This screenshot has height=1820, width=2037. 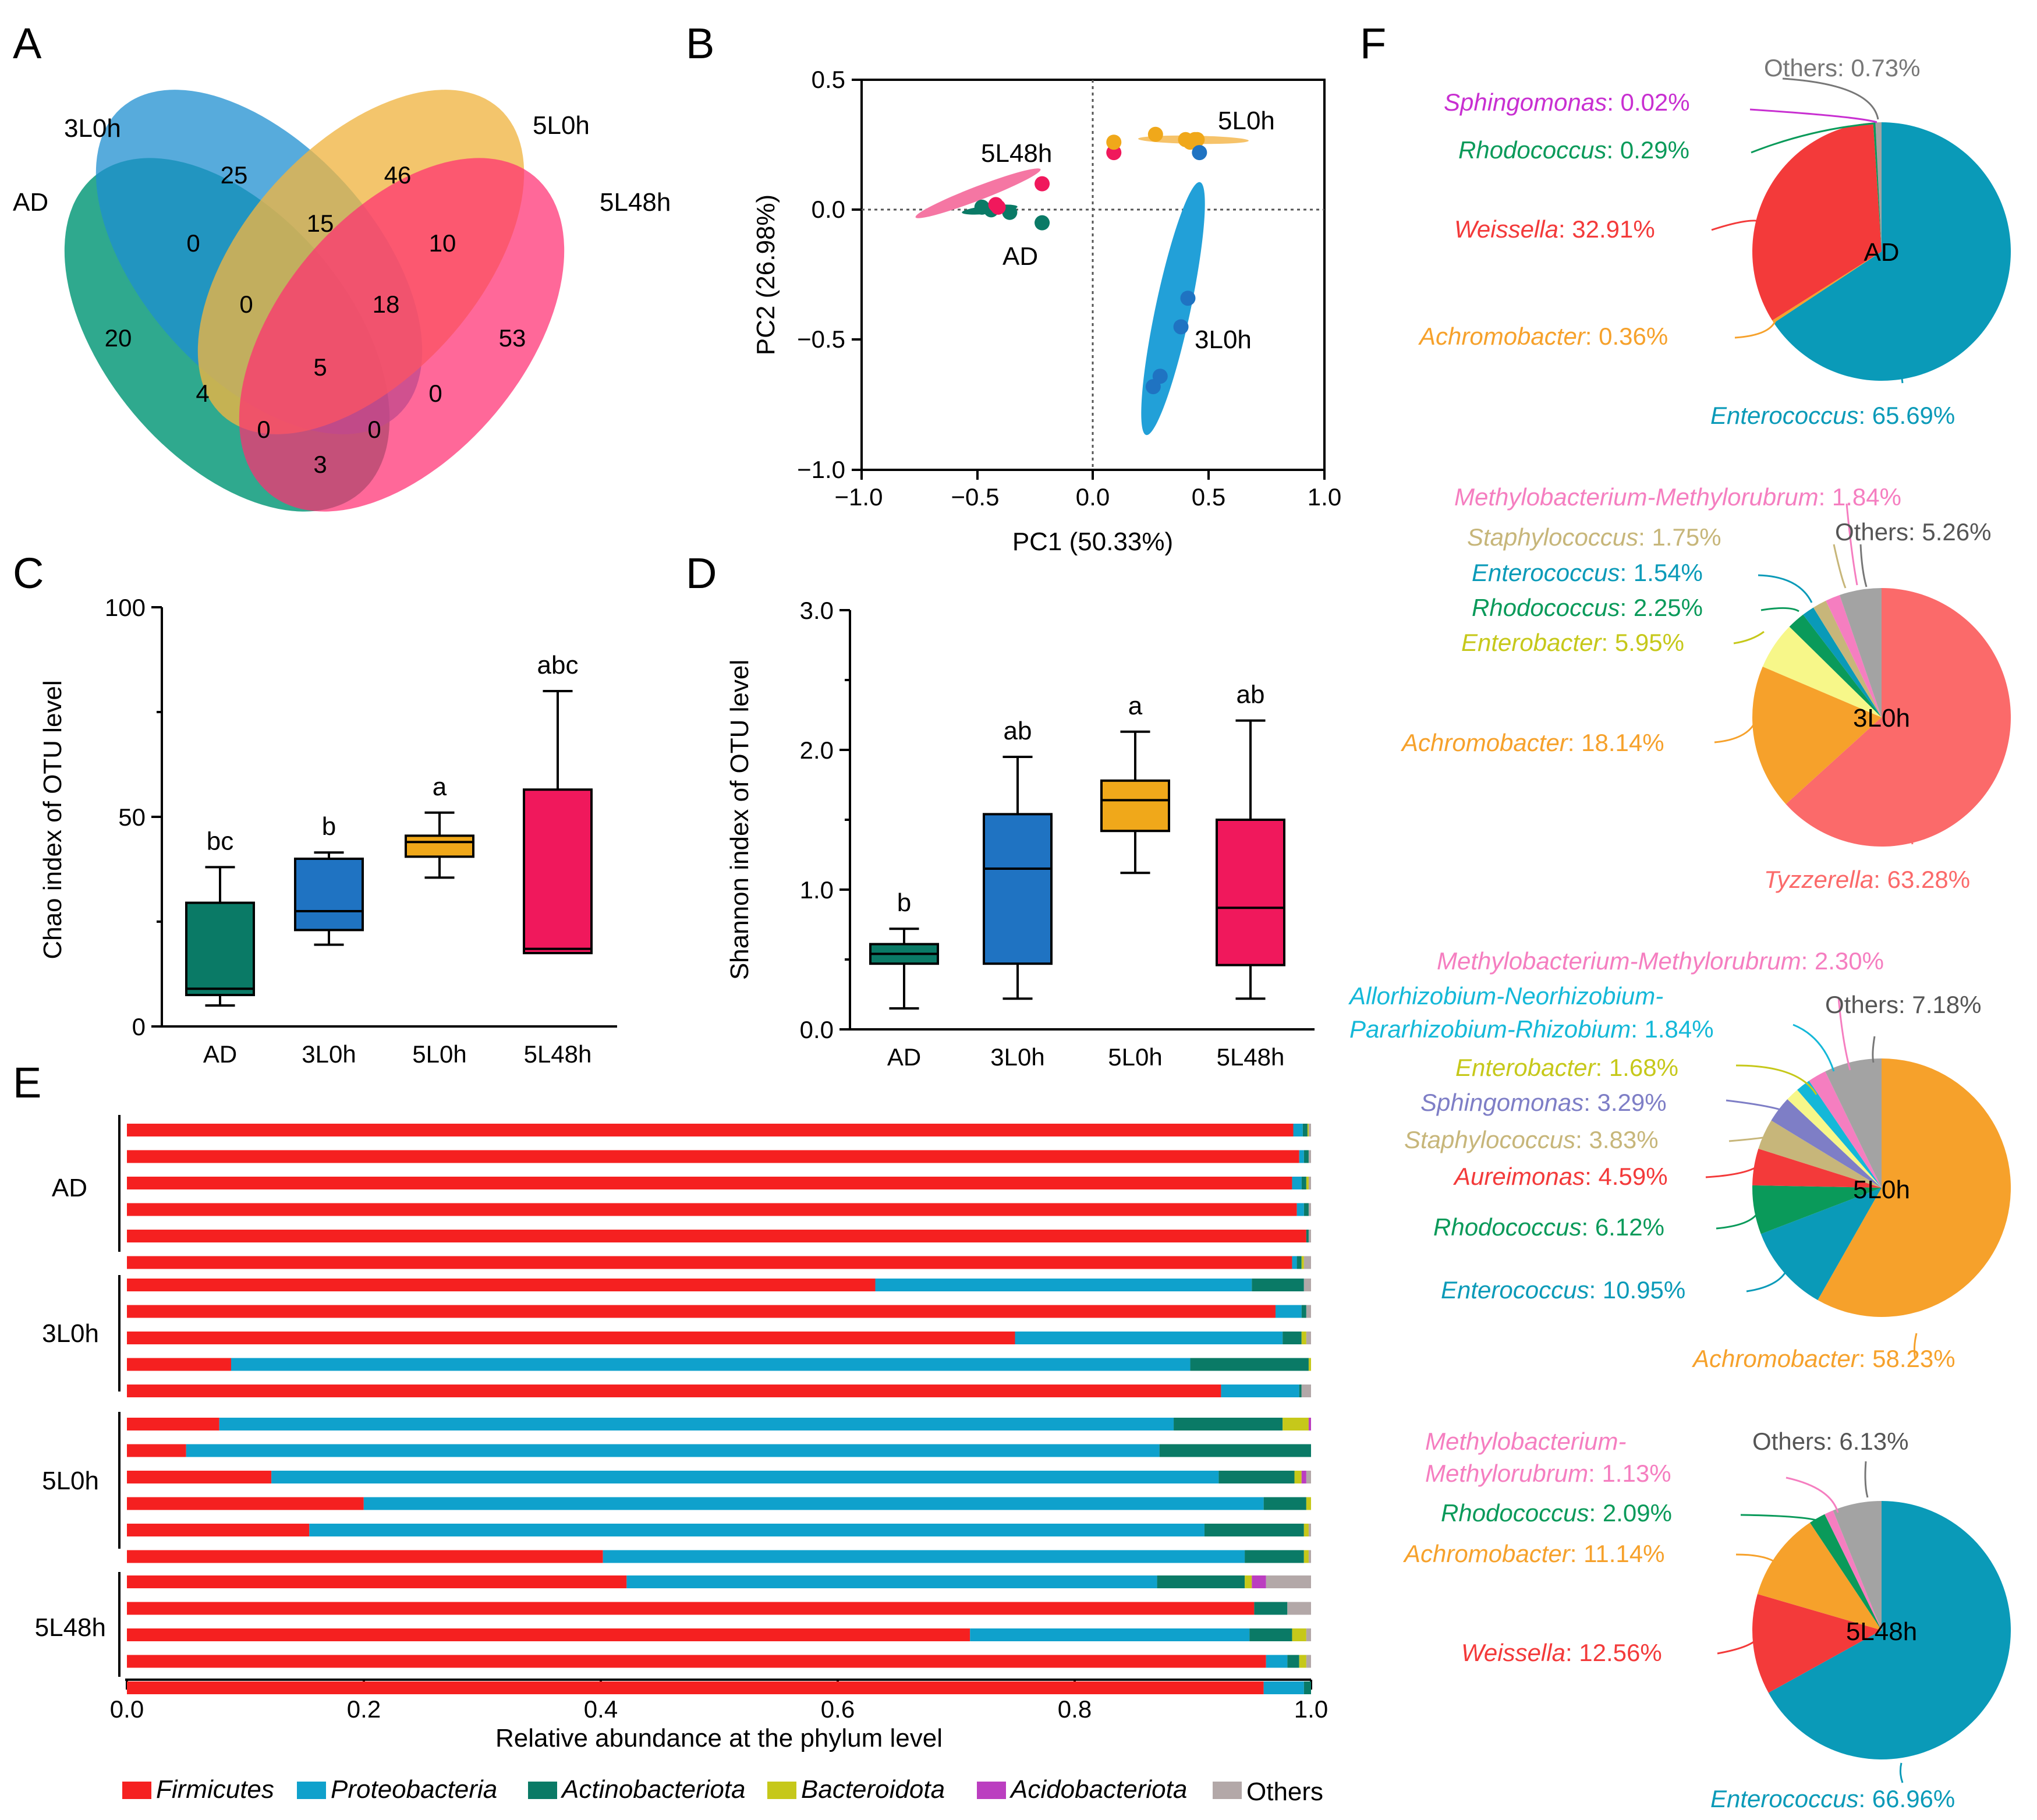 What do you see at coordinates (398, 175) in the screenshot?
I see `venn-count: 46` at bounding box center [398, 175].